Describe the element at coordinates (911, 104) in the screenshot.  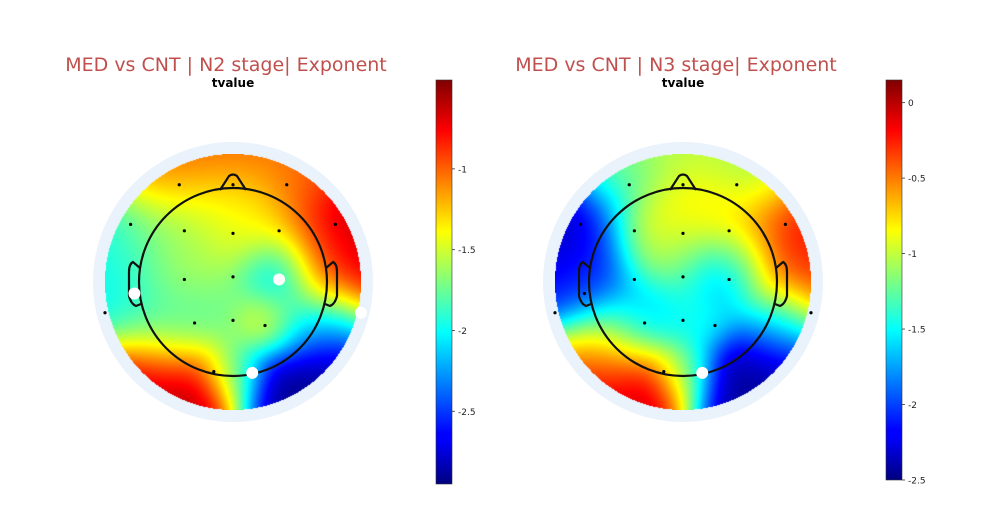
I see `colorbar-tick-label: 0` at that location.